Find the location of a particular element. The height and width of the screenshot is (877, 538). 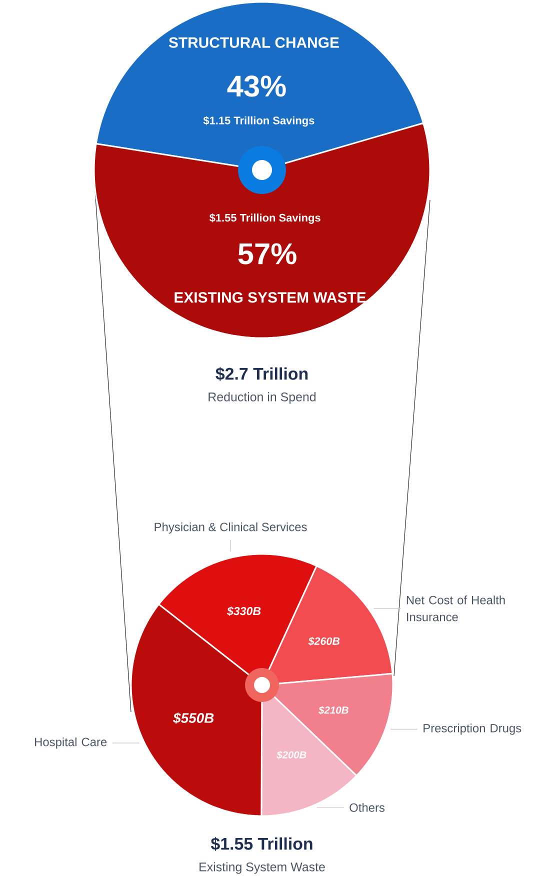

text: $2.7 Trillion is located at coordinates (262, 374).